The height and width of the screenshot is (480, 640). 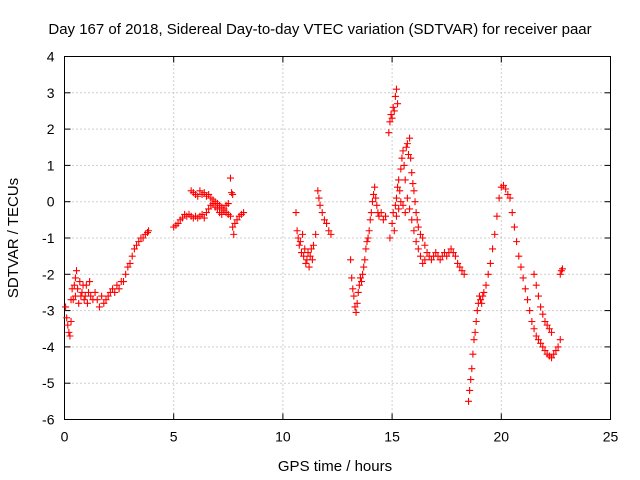 What do you see at coordinates (502, 437) in the screenshot?
I see `x-tick-label: 20` at bounding box center [502, 437].